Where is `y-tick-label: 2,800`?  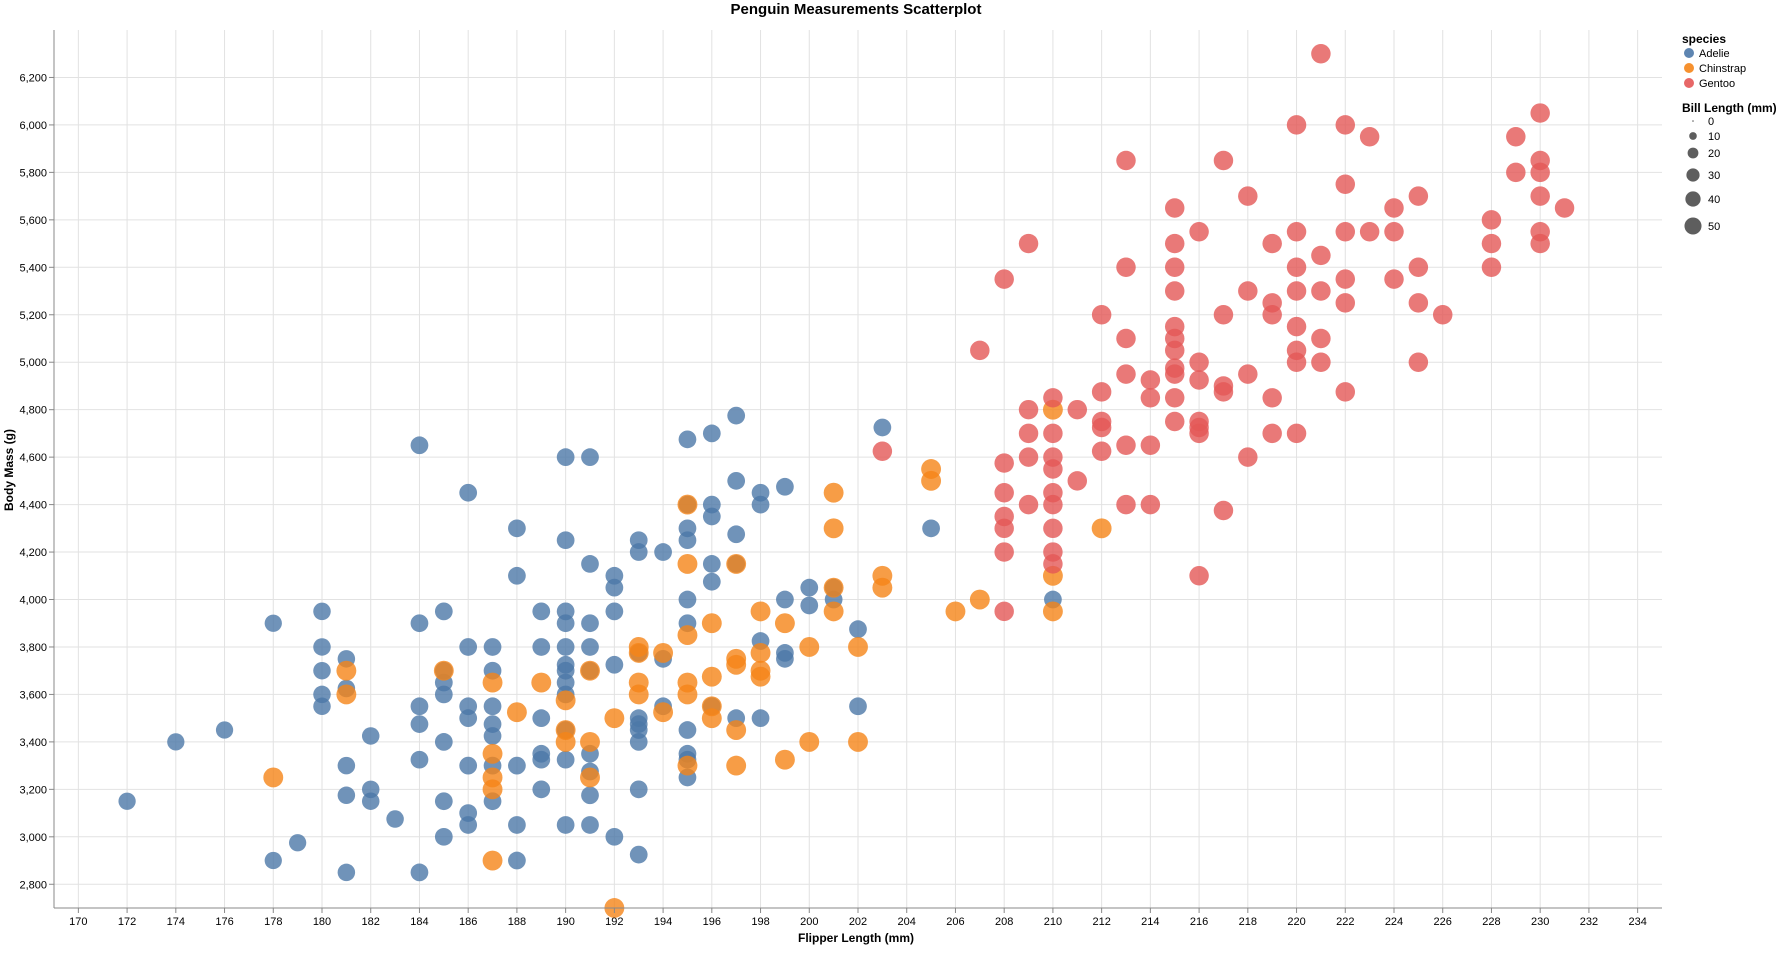 y-tick-label: 2,800 is located at coordinates (33, 885).